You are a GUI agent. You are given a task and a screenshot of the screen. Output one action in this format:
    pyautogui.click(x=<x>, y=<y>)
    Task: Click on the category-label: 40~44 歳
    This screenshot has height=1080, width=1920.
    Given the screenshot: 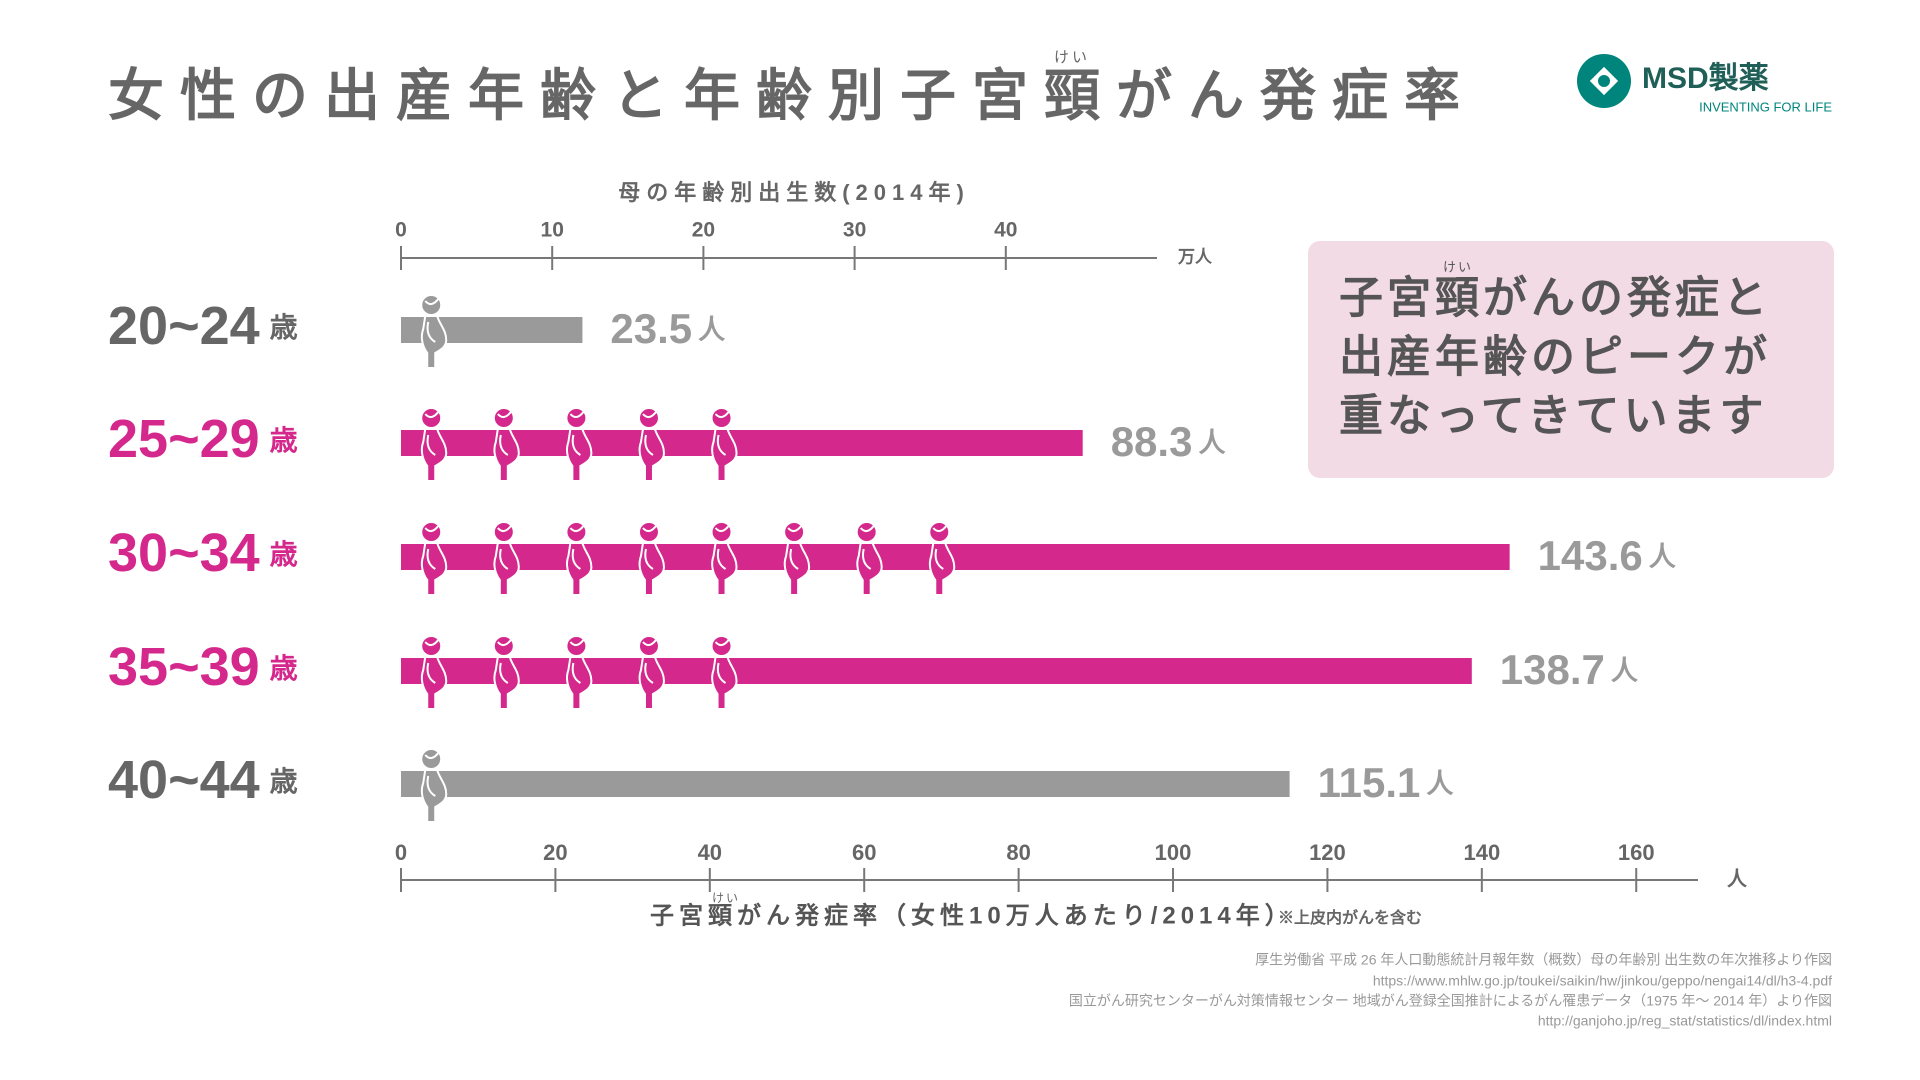 What is the action you would take?
    pyautogui.click(x=203, y=780)
    